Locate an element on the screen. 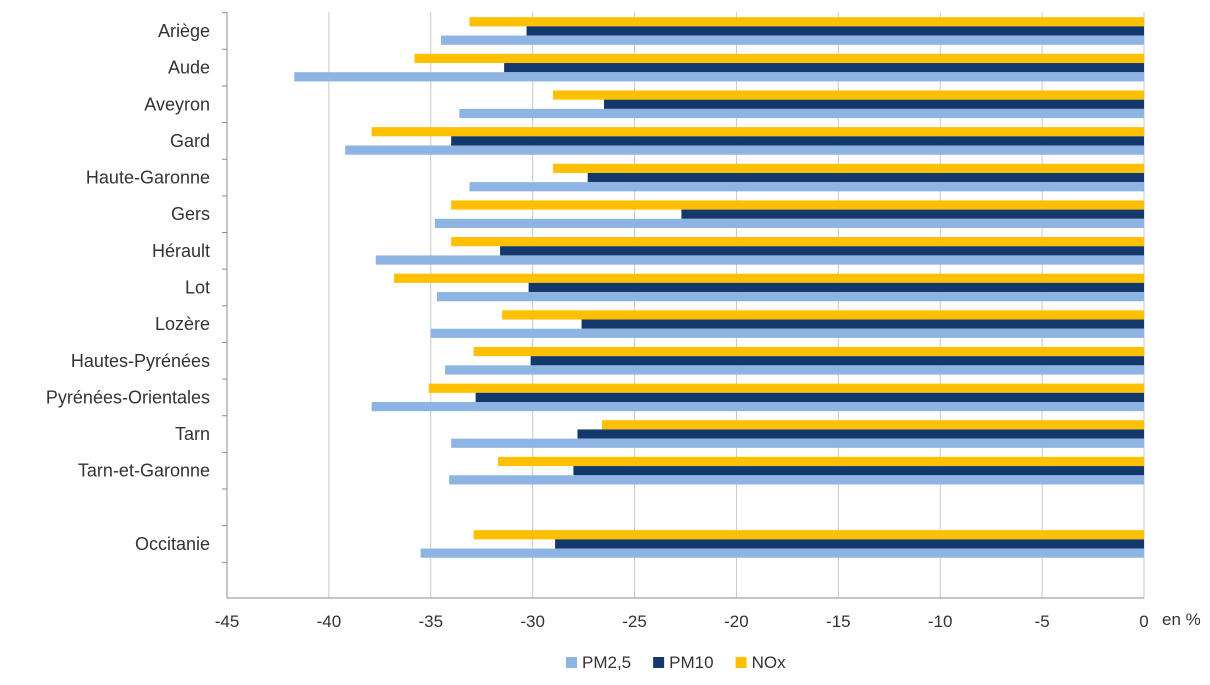 Image resolution: width=1210 pixels, height=685 pixels. x-tick-label: -45 is located at coordinates (227, 621).